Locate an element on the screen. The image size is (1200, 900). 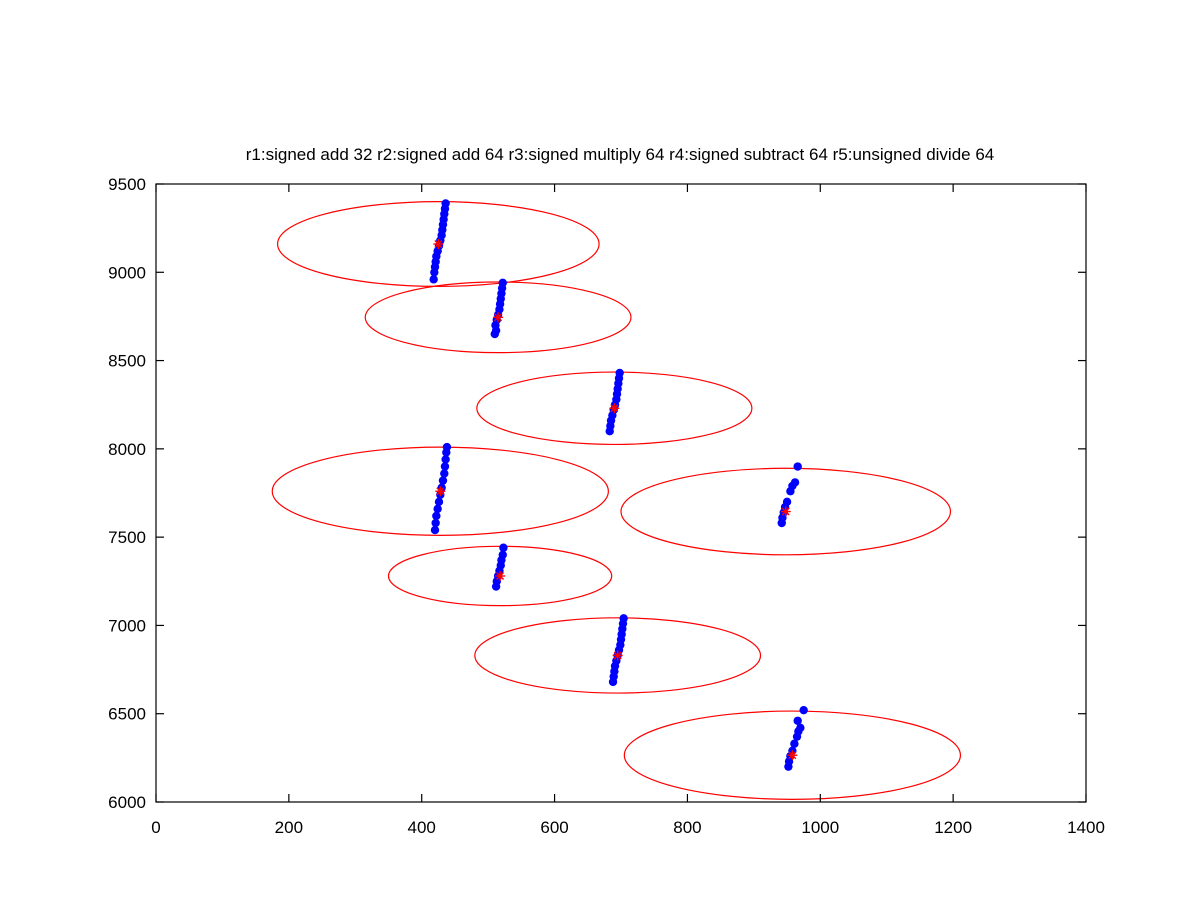
y-tick-label: 9000 is located at coordinates (127, 272).